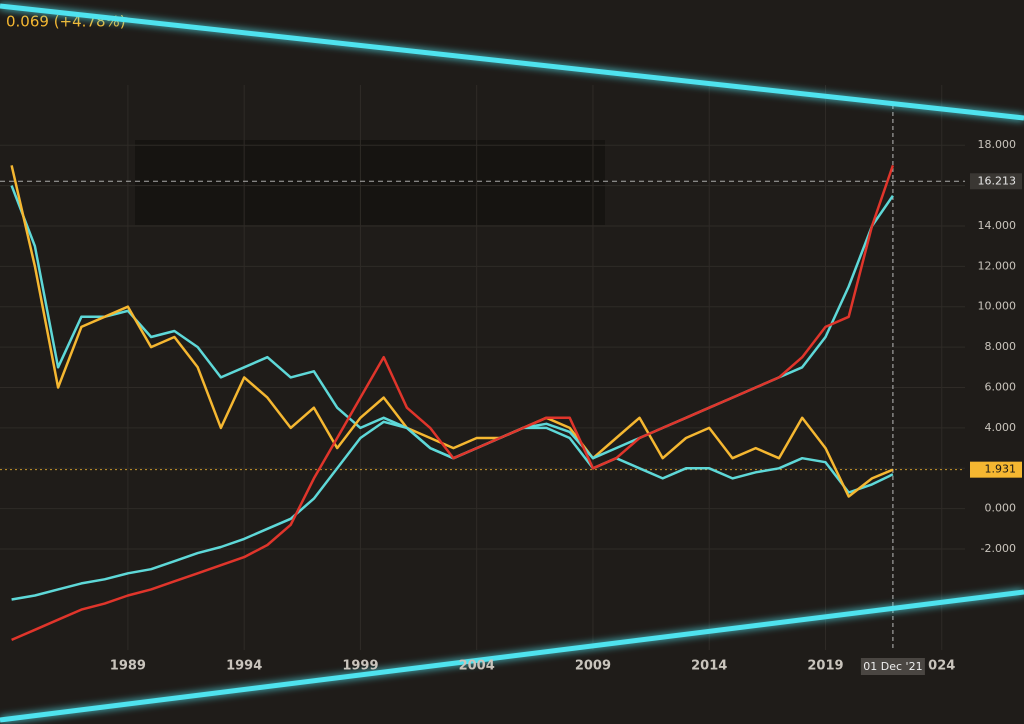 This screenshot has width=1024, height=724. I want to click on x-tick-label: 1999, so click(360, 666).